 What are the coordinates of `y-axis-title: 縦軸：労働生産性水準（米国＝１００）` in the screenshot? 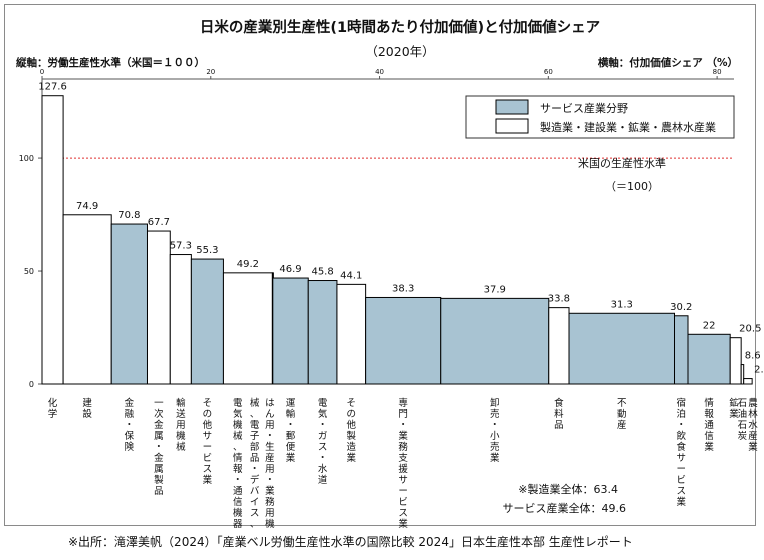 It's located at (110, 62).